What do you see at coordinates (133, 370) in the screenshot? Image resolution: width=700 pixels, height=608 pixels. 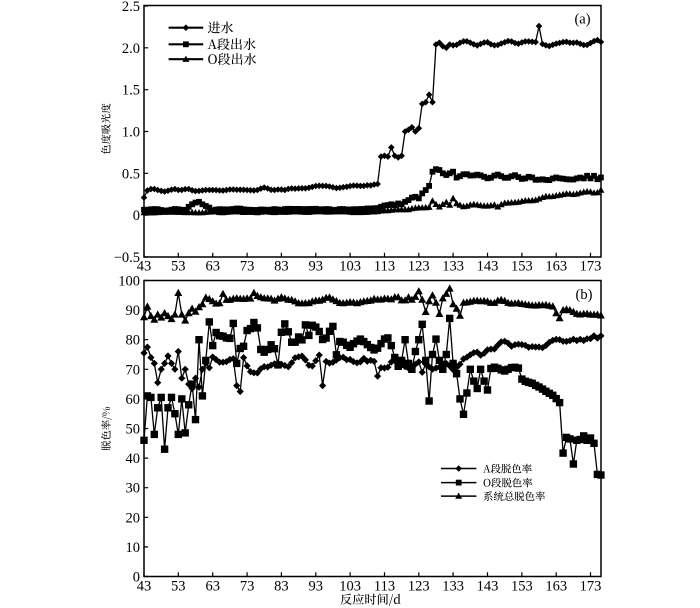 I see `svg-text: 70` at bounding box center [133, 370].